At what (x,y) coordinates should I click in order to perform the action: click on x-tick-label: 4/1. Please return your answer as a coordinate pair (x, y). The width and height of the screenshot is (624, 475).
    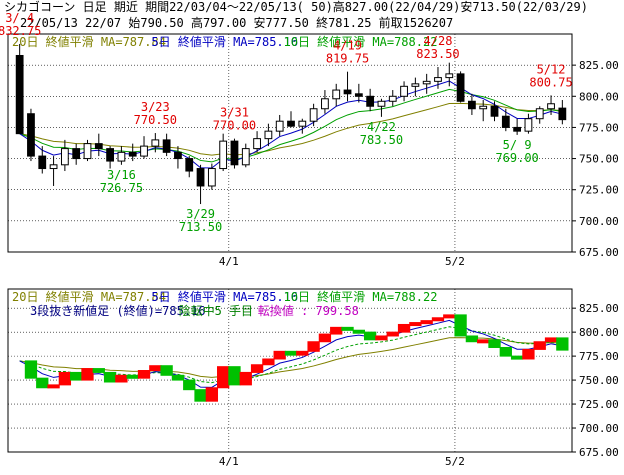
    Looking at the image, I should click on (229, 461).